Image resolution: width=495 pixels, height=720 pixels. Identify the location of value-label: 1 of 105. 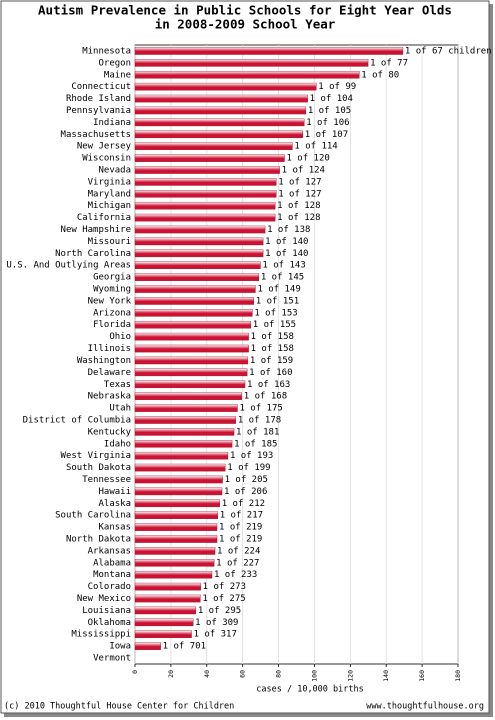
(329, 111).